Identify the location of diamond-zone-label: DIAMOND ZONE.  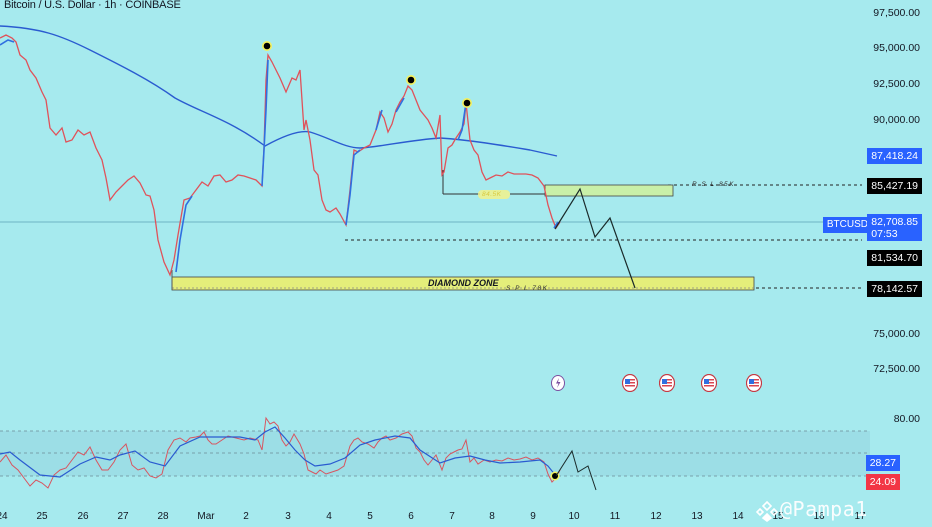
(463, 283).